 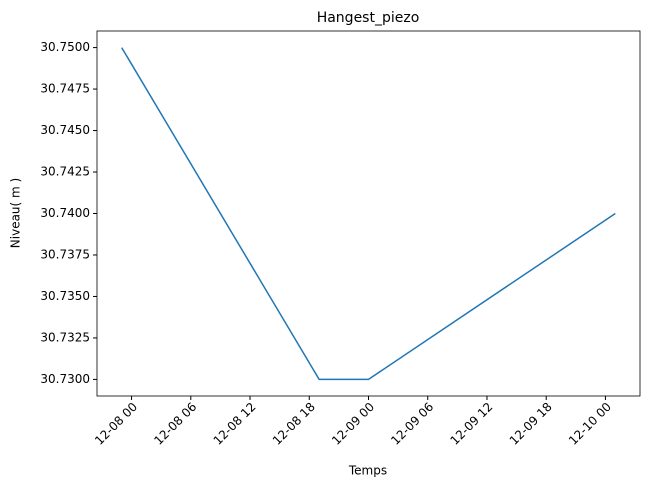 What do you see at coordinates (294, 424) in the screenshot?
I see `x-tick-label: 12-08 18` at bounding box center [294, 424].